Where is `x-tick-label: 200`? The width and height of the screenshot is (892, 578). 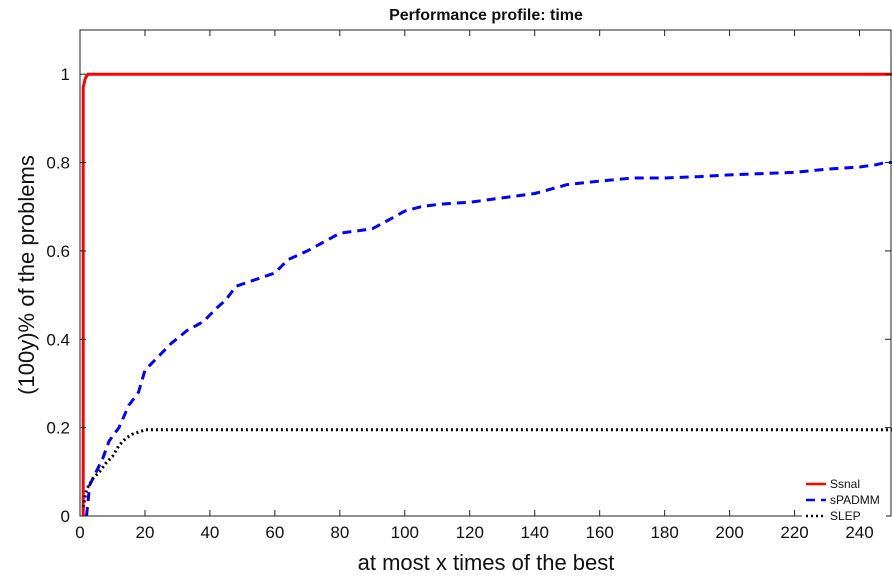 x-tick-label: 200 is located at coordinates (729, 532).